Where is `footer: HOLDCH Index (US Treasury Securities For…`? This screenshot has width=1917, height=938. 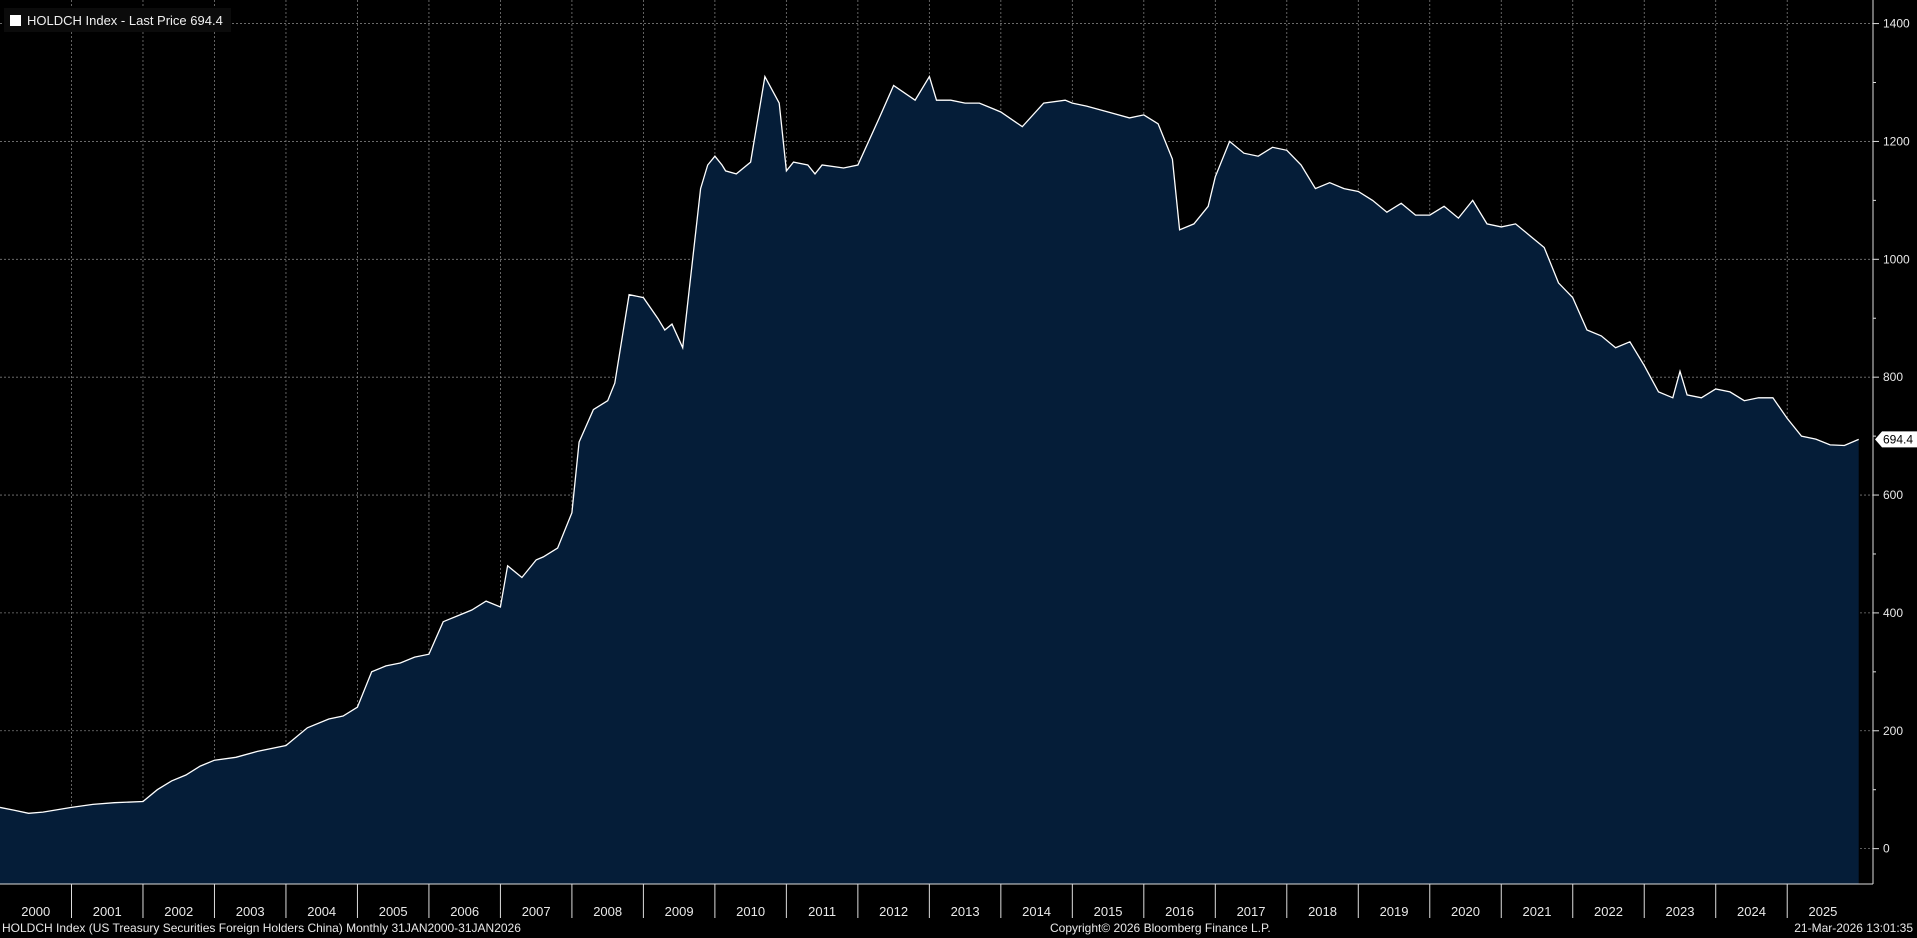 footer: HOLDCH Index (US Treasury Securities For… is located at coordinates (958, 928).